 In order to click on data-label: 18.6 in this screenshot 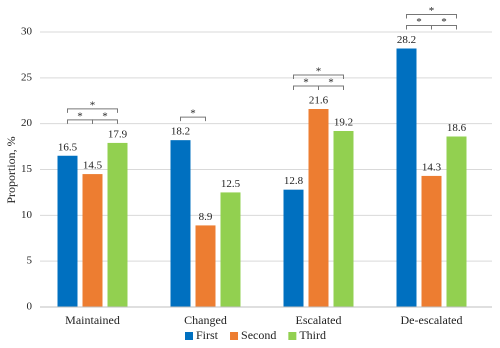, I will do `click(457, 128)`.